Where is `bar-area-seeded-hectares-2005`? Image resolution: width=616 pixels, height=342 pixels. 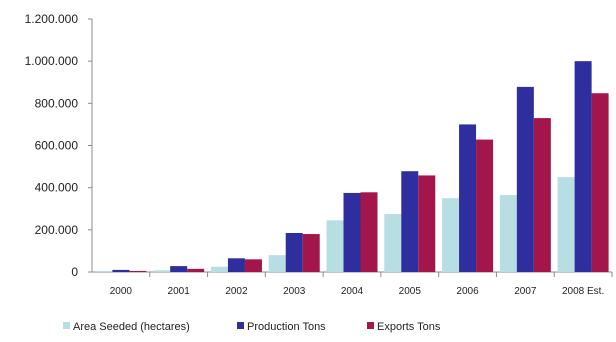
bar-area-seeded-hectares-2005 is located at coordinates (393, 243).